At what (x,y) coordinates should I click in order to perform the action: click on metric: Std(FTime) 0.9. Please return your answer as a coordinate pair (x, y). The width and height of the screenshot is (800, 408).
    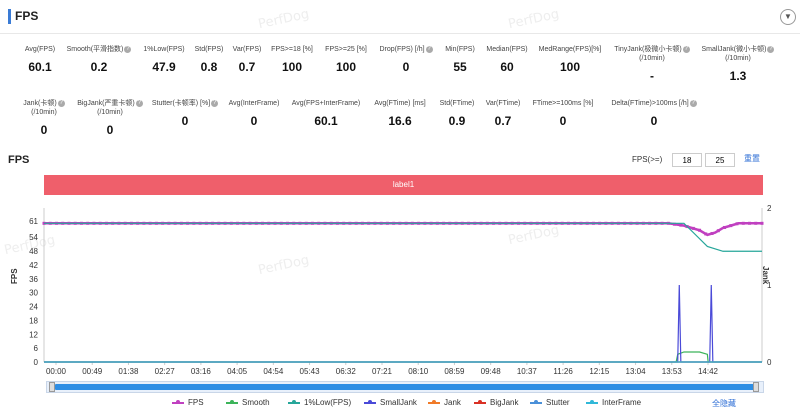
    Looking at the image, I should click on (457, 113).